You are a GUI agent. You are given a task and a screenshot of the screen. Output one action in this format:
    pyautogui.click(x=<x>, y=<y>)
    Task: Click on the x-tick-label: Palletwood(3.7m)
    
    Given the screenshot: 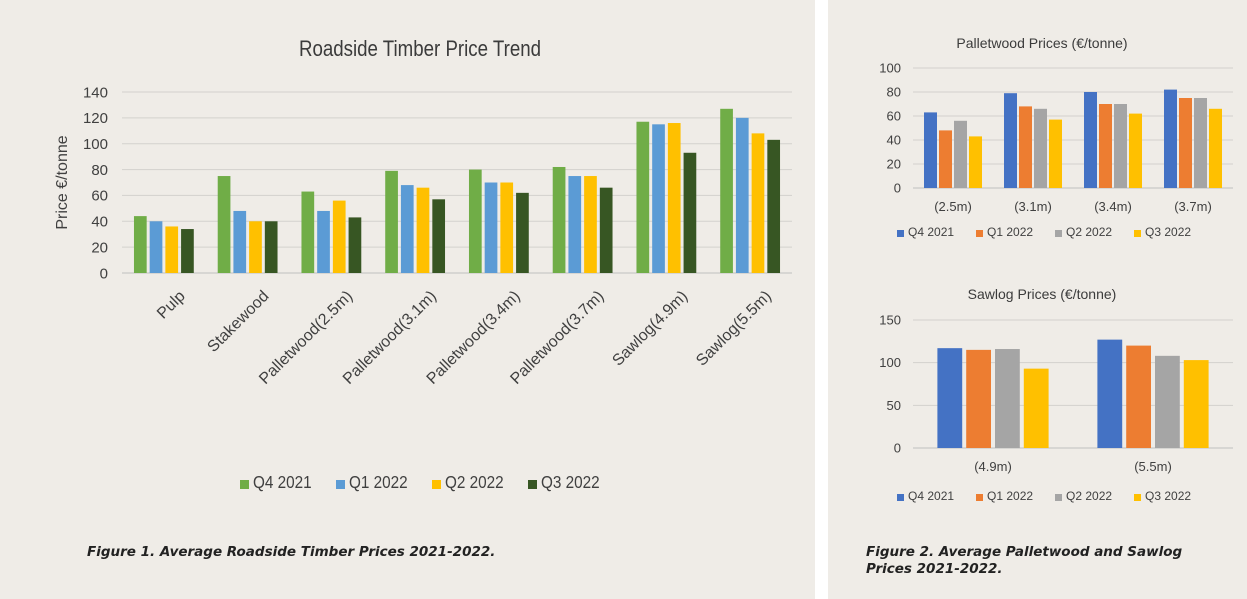 What is the action you would take?
    pyautogui.click(x=557, y=338)
    